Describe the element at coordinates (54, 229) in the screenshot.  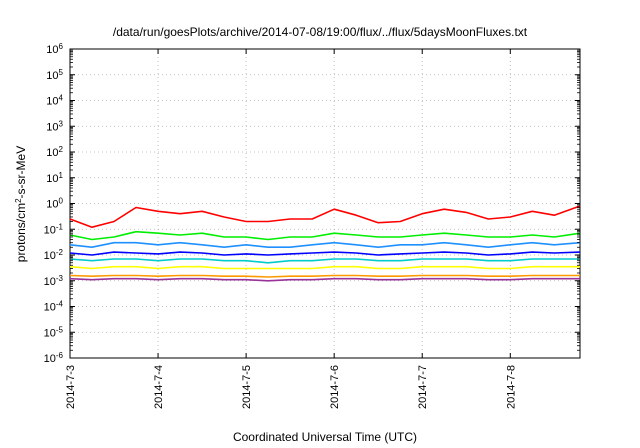
I see `y-tick-label: 10⁻¹` at that location.